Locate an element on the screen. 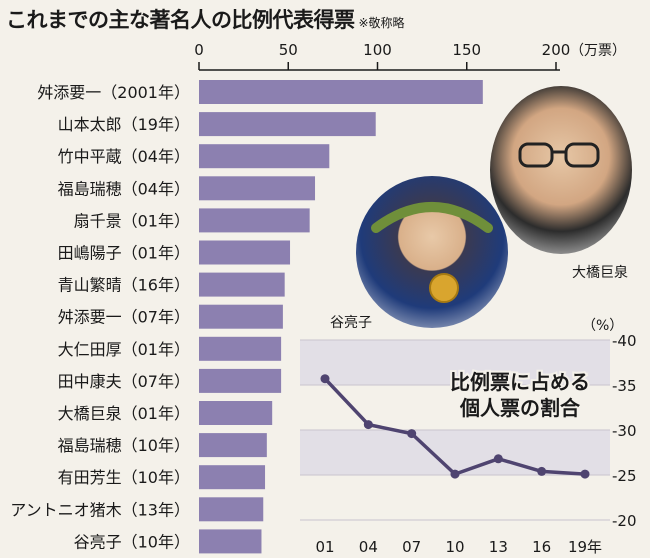  y-tick-label: -40 is located at coordinates (624, 341).